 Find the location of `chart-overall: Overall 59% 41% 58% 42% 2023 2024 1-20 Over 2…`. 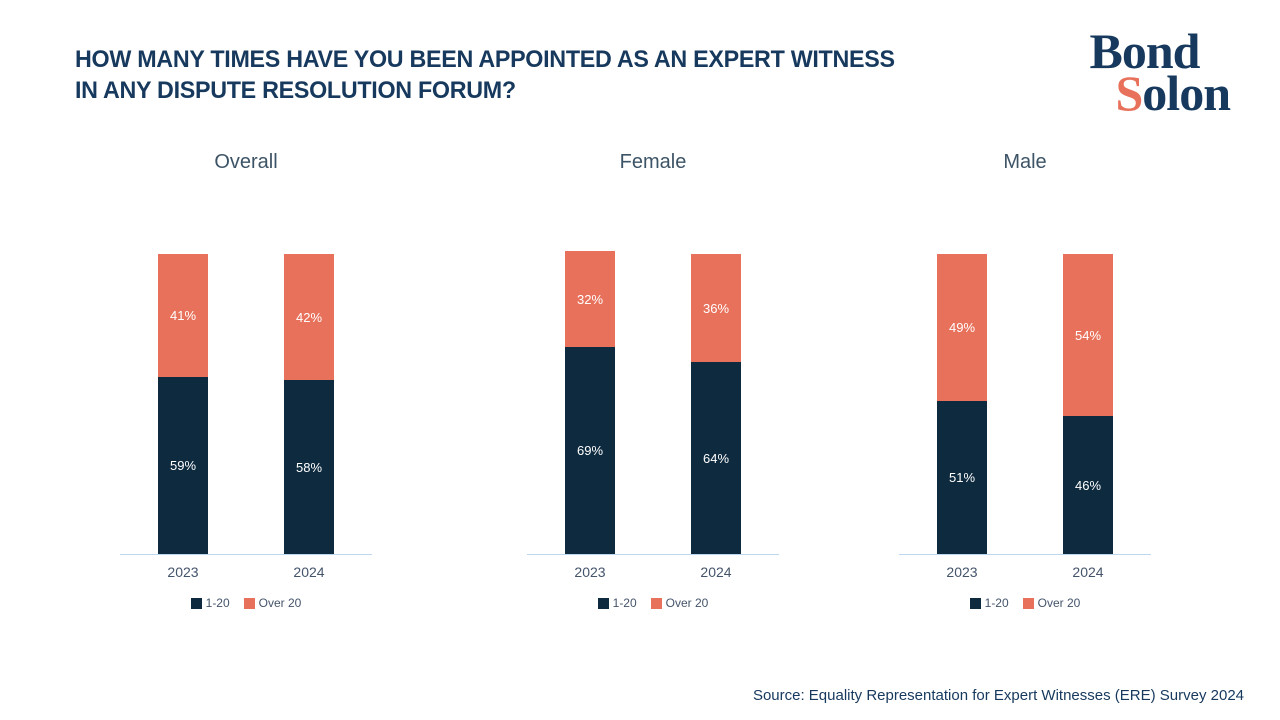

chart-overall: Overall 59% 41% 58% 42% 2023 2024 1-20 Over 2… is located at coordinates (246, 379).